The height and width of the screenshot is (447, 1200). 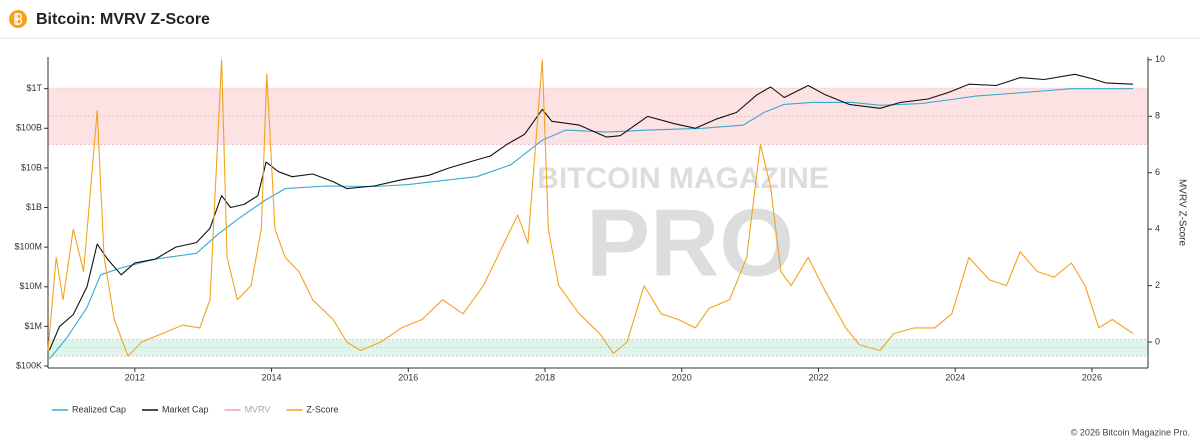 What do you see at coordinates (1157, 229) in the screenshot?
I see `y2-tick-label: 4` at bounding box center [1157, 229].